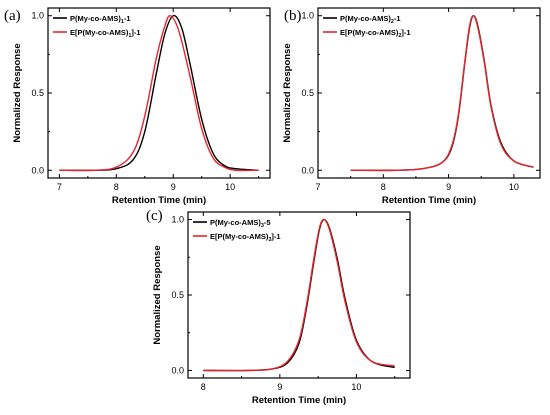 This screenshot has width=550, height=415. What do you see at coordinates (370, 19) in the screenshot?
I see `legend-label: P(My-co-AMS)2-1` at bounding box center [370, 19].